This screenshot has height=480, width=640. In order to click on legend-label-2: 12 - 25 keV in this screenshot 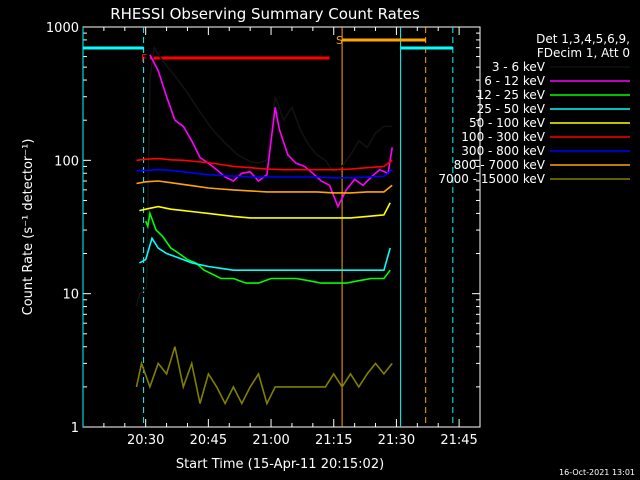, I will do `click(511, 95)`.